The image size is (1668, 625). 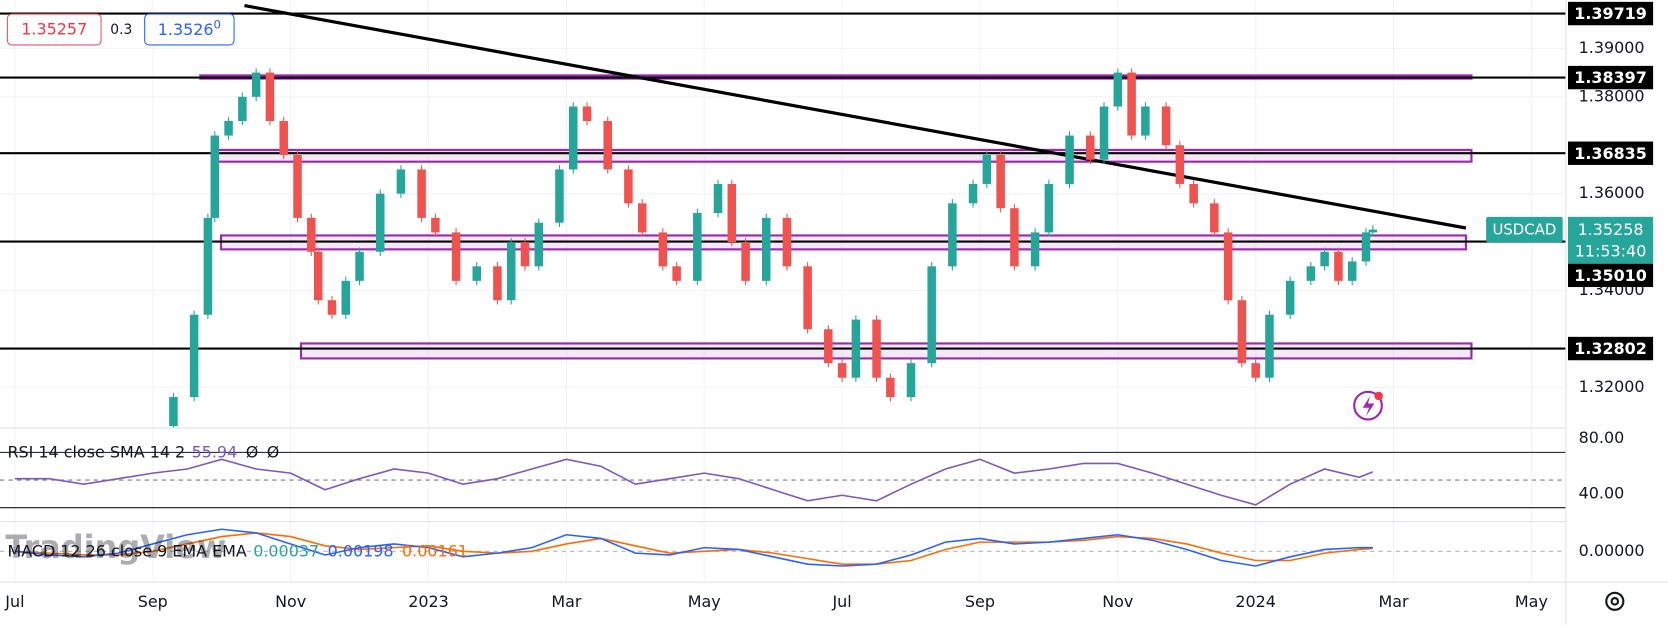 I want to click on spread: 0.3, so click(x=121, y=30).